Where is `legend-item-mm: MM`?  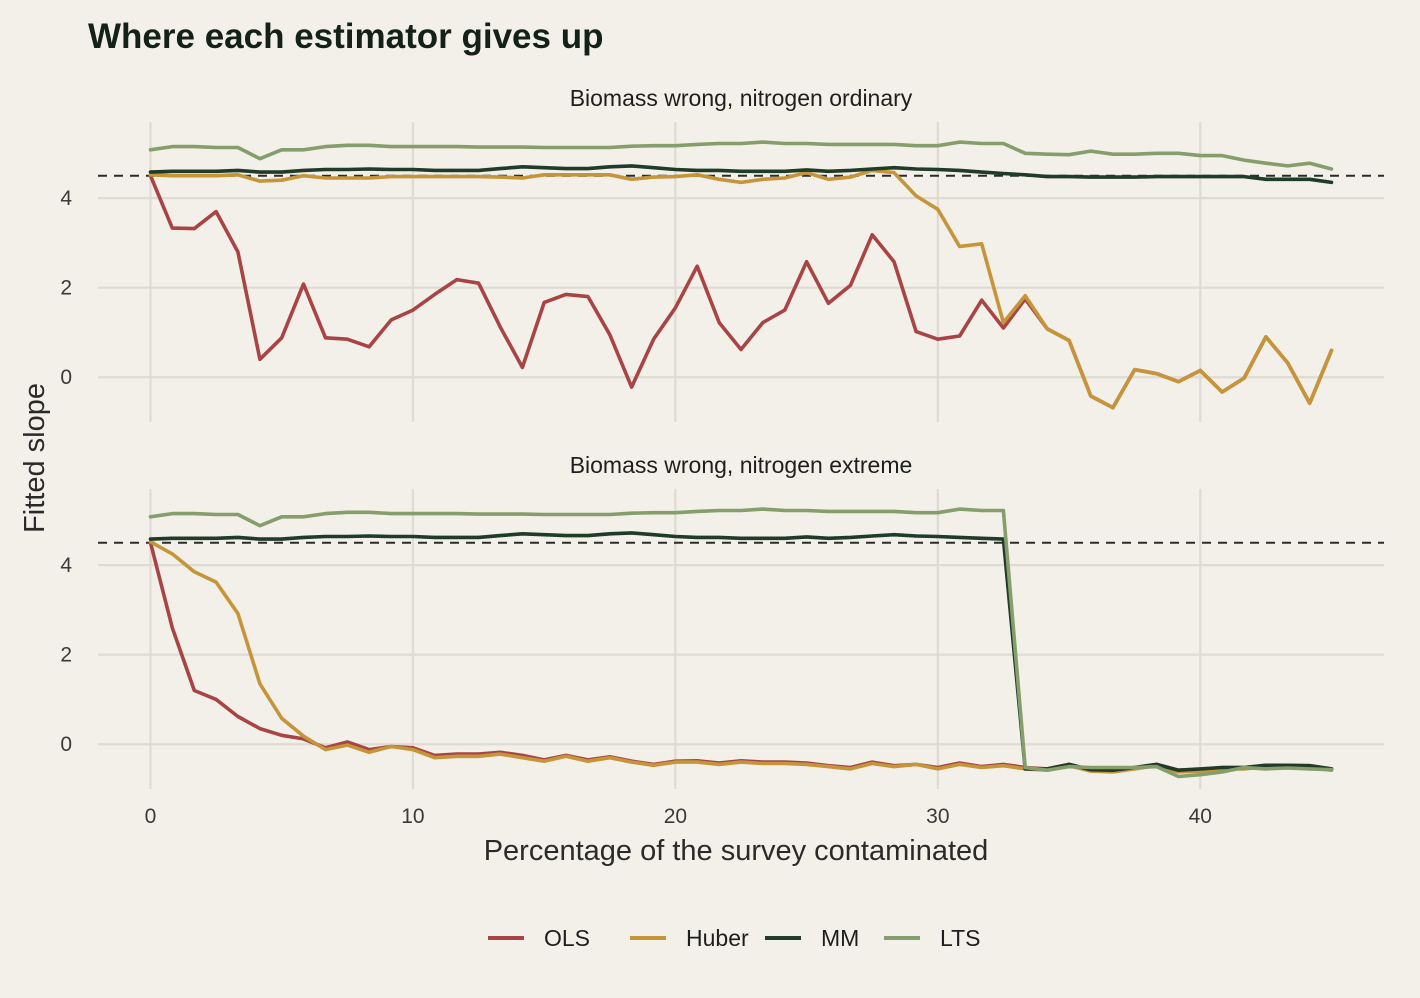 legend-item-mm: MM is located at coordinates (812, 938).